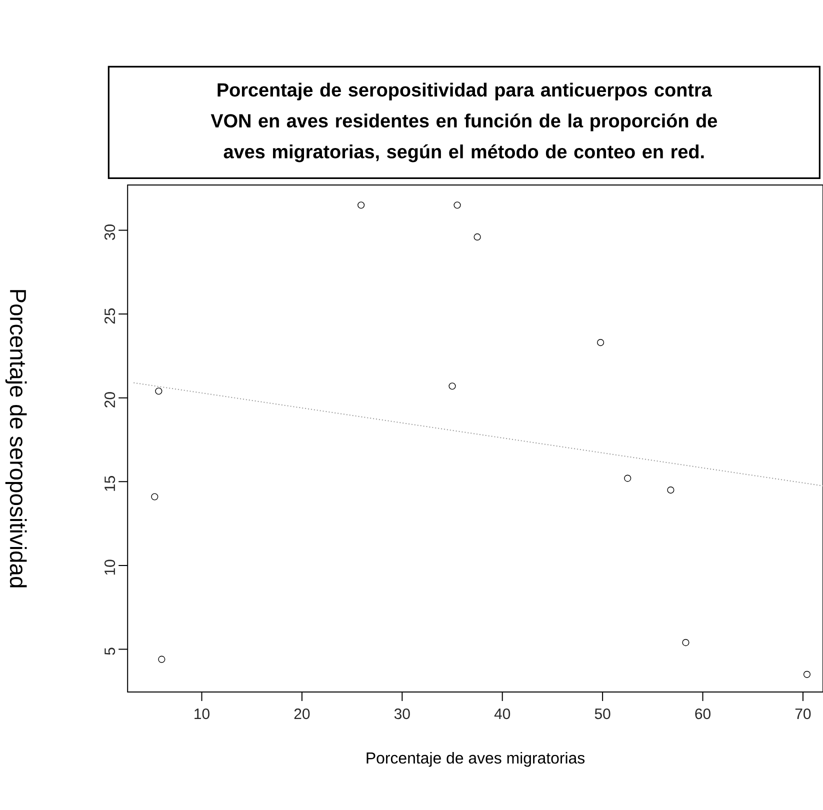 The height and width of the screenshot is (810, 823). I want to click on y-tick-label: 25, so click(110, 316).